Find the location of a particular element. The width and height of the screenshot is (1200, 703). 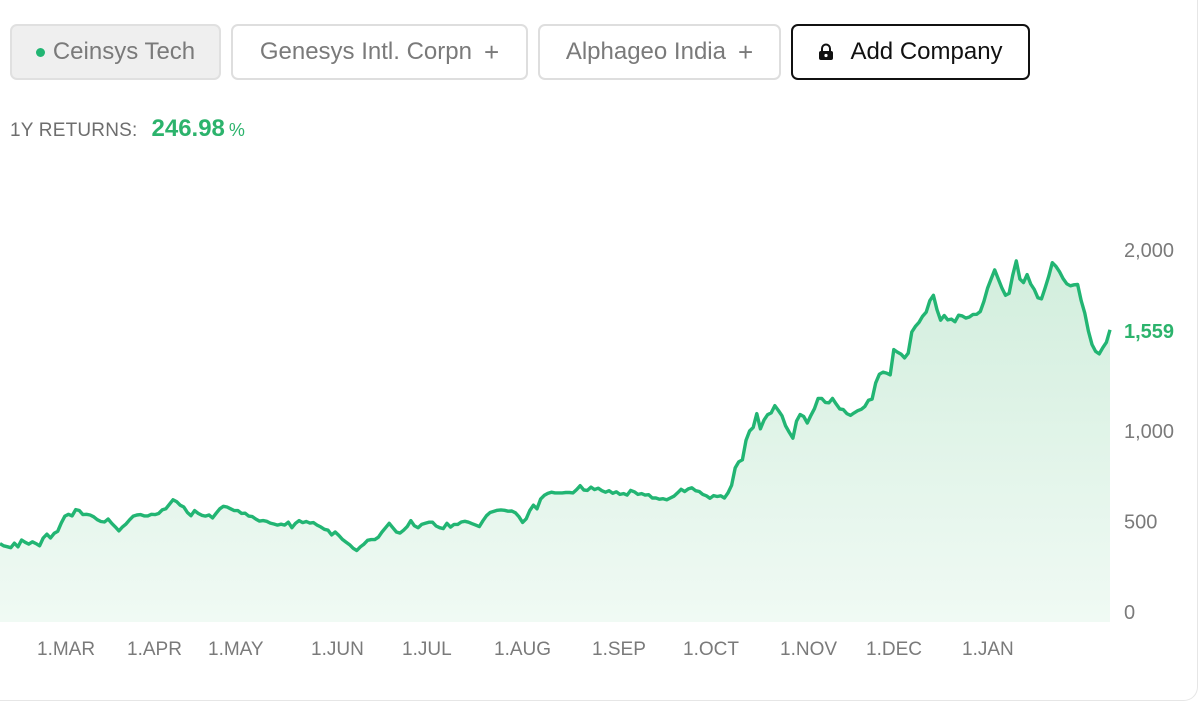

lock-icon is located at coordinates (826, 52).